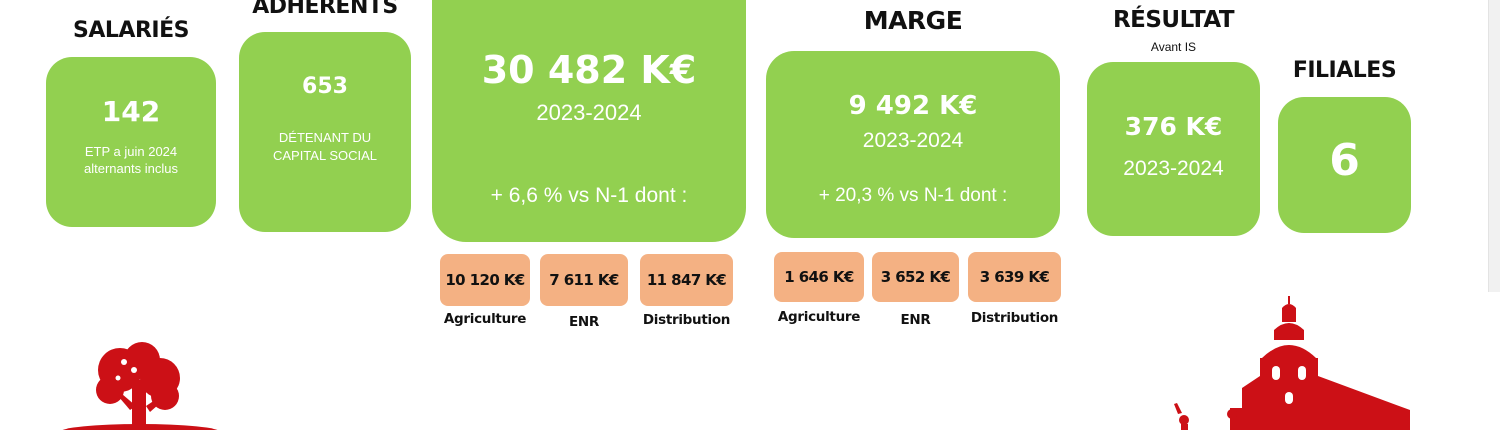 Image resolution: width=1500 pixels, height=430 pixels. I want to click on marge-breakdown-enr-value: 3 652 K€, so click(915, 277).